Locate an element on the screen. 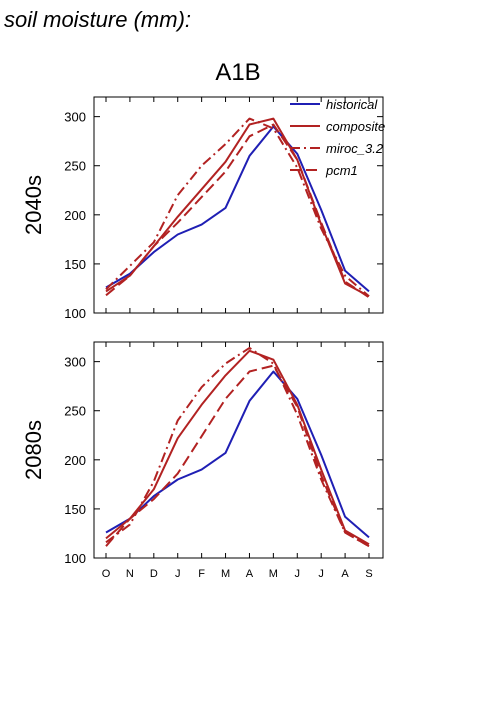 This screenshot has width=501, height=709. legend: historical composite miroc_3.2 pcm1 is located at coordinates (337, 137).